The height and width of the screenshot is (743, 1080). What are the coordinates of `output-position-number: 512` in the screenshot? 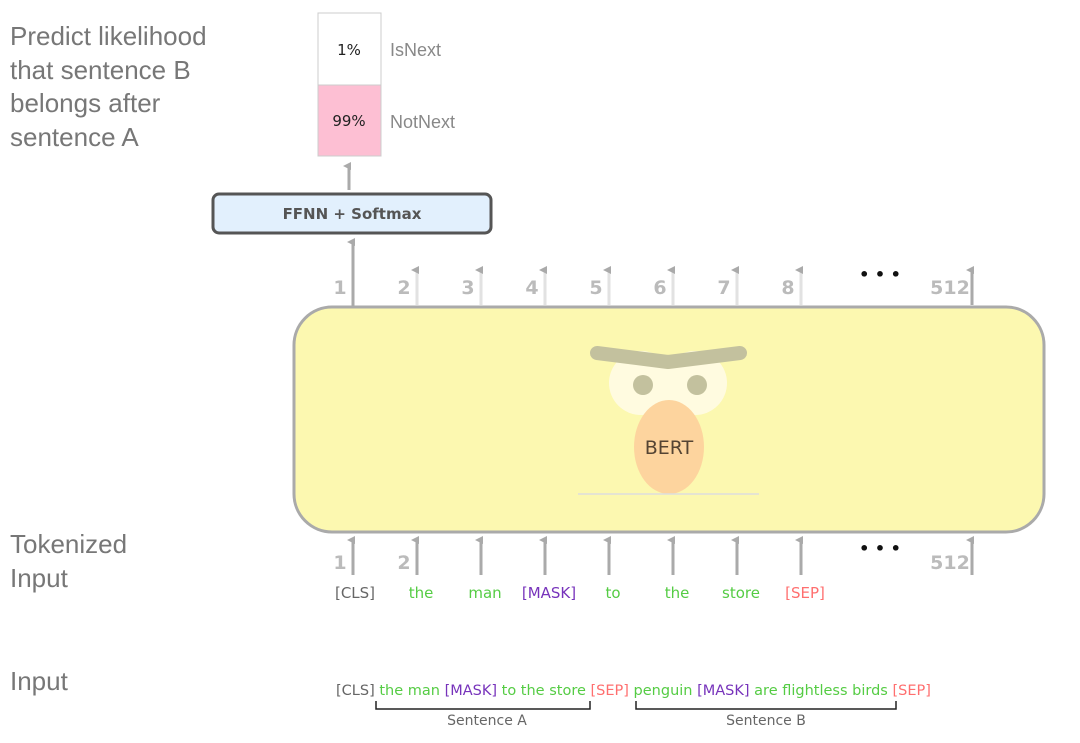 It's located at (950, 288).